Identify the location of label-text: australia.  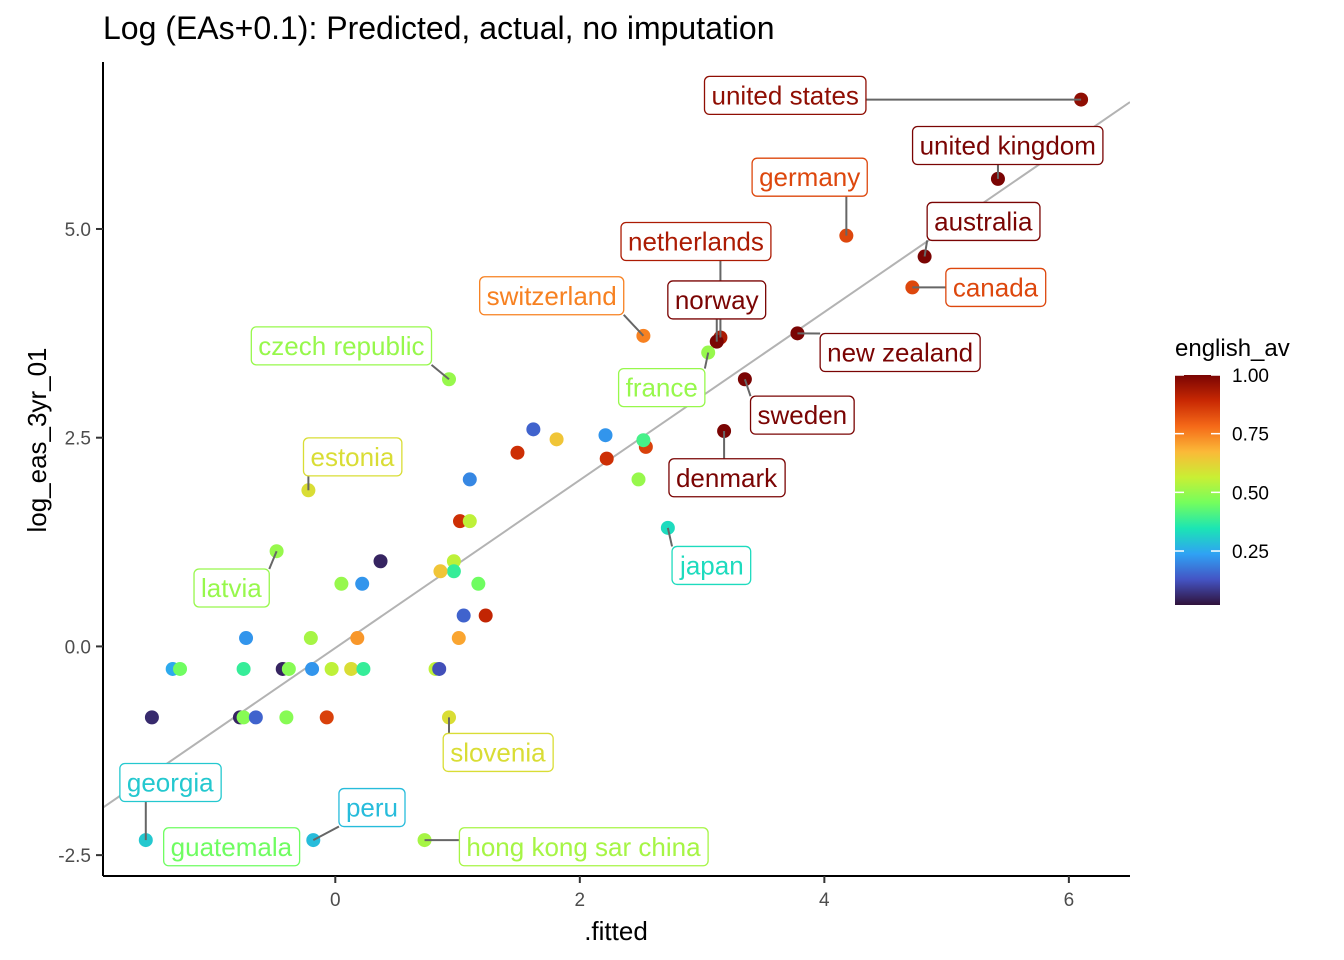
(983, 221).